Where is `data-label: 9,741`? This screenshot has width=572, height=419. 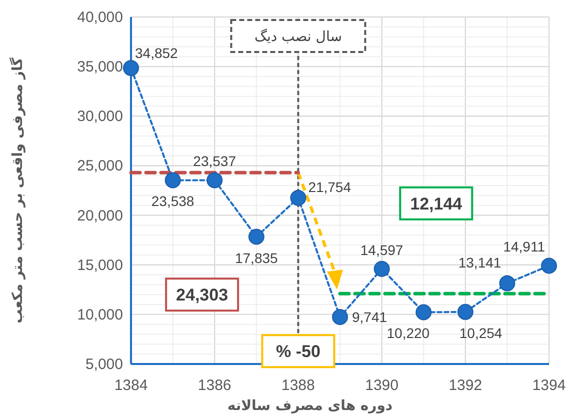 data-label: 9,741 is located at coordinates (370, 316).